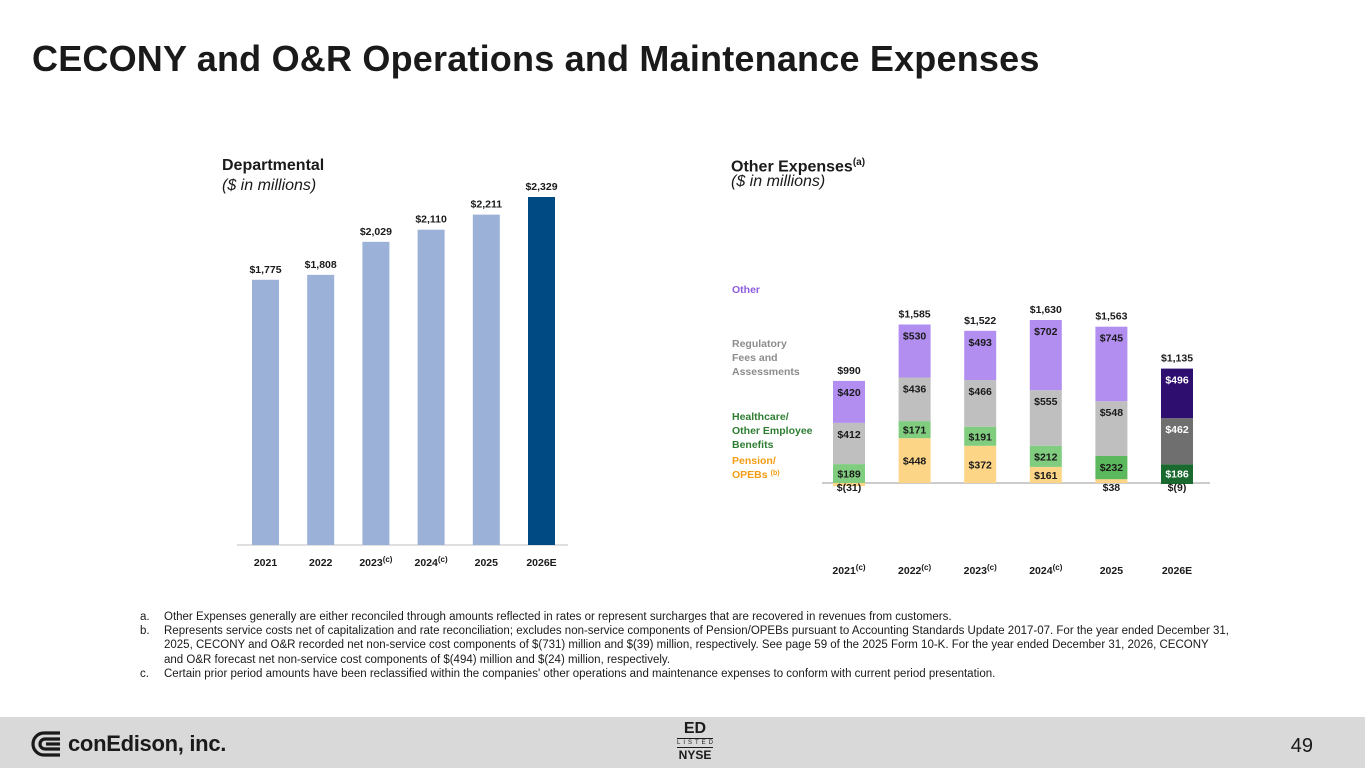  Describe the element at coordinates (486, 380) in the screenshot. I see `bar-2025` at that location.